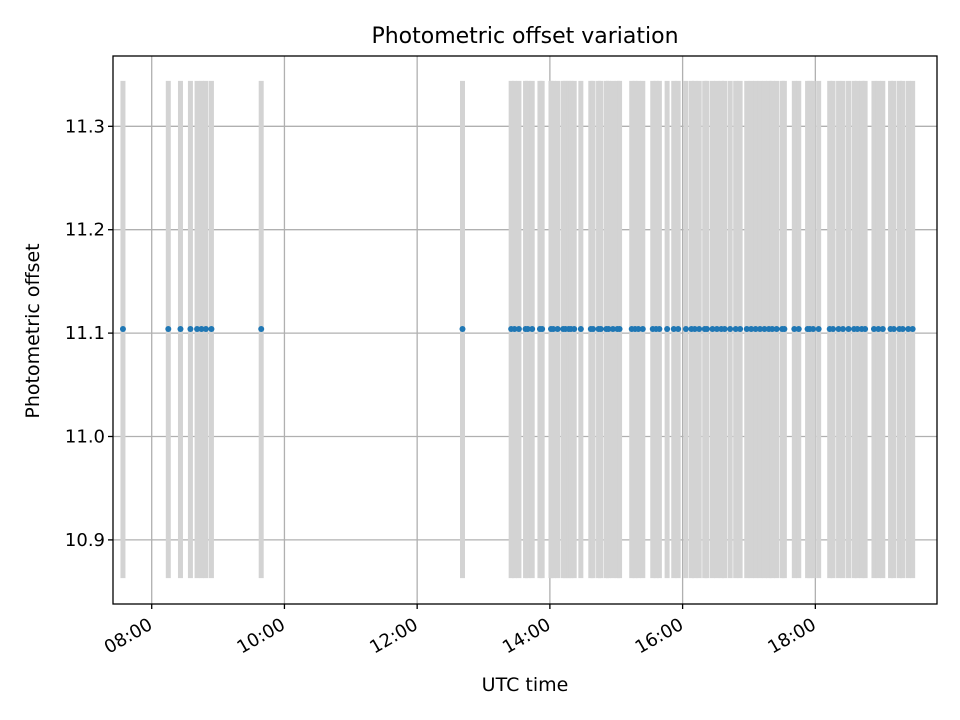 The image size is (960, 720). Describe the element at coordinates (525, 685) in the screenshot. I see `x-axis-label: UTC time` at that location.